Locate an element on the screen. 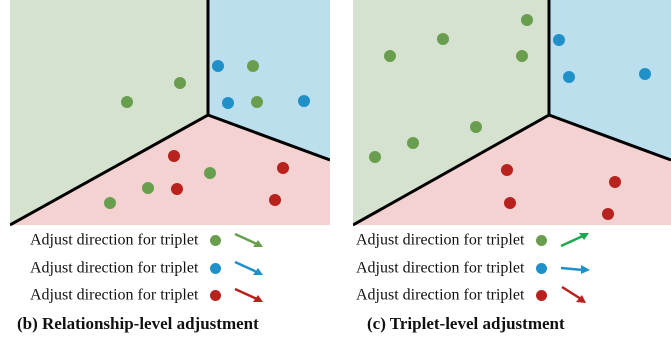 The width and height of the screenshot is (671, 338). caption: (b) Relationship-level adjustment is located at coordinates (138, 323).